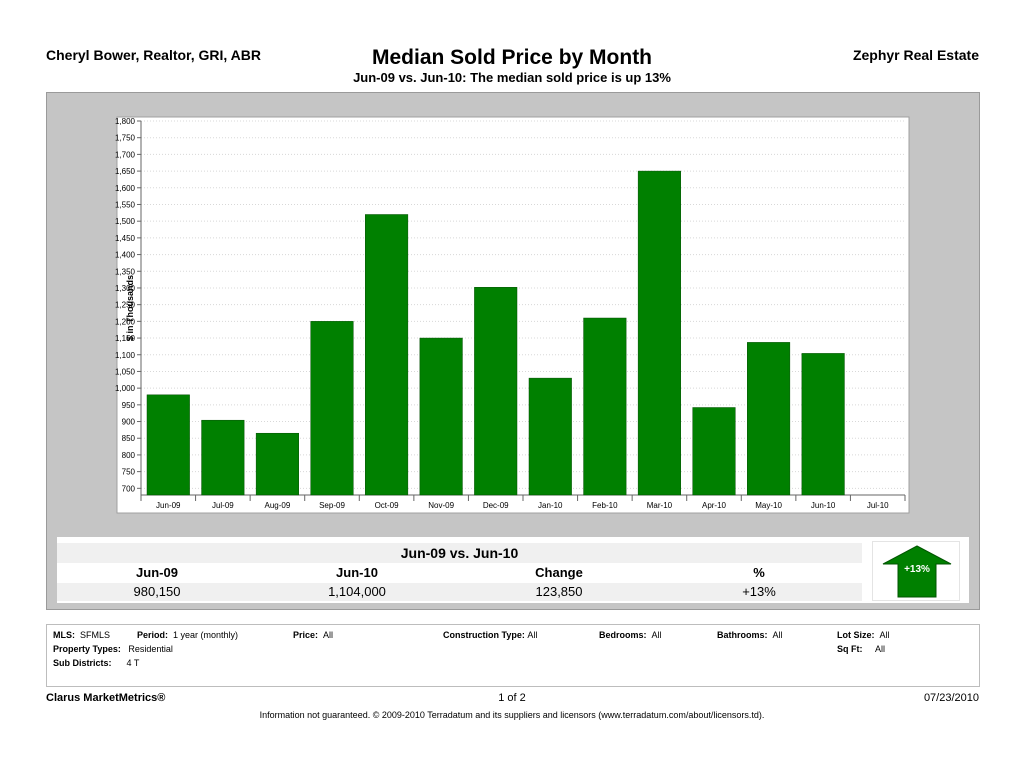 This screenshot has width=1024, height=776. I want to click on y-tick-label: 1,200, so click(125, 321).